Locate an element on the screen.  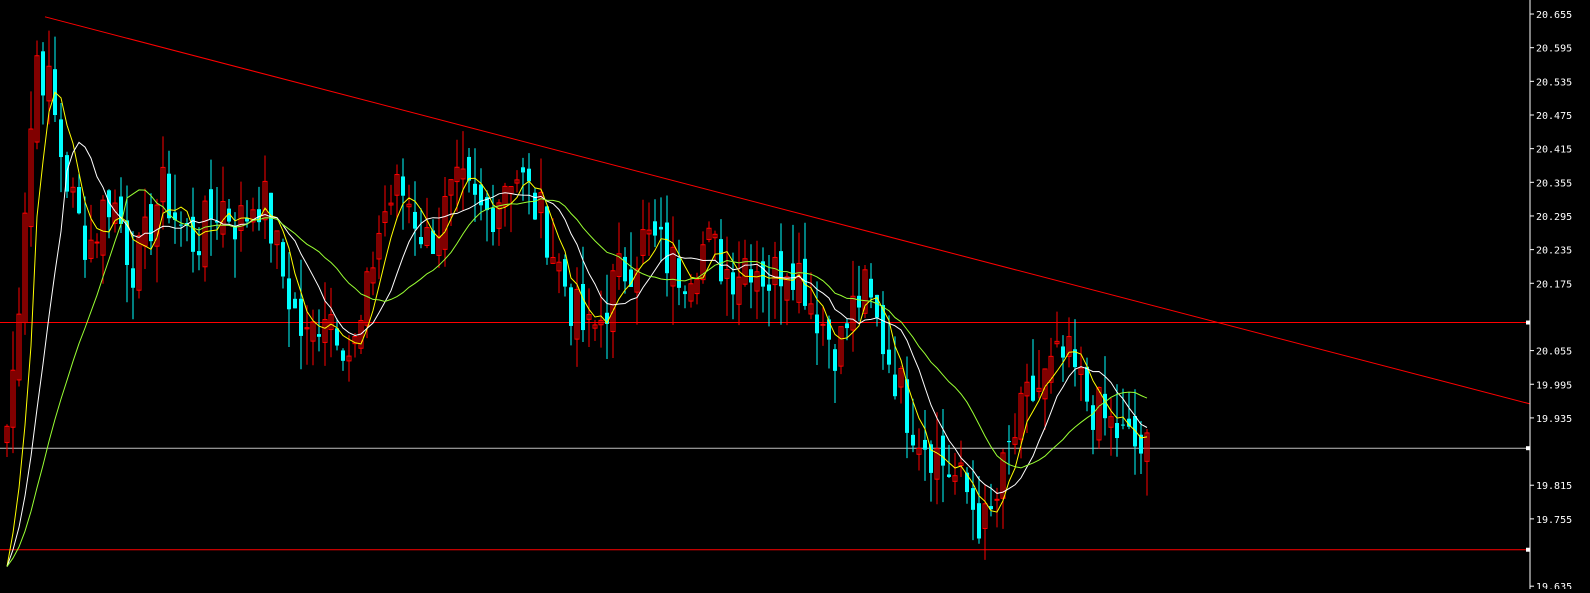
price-tag-marker is located at coordinates (1528, 549).